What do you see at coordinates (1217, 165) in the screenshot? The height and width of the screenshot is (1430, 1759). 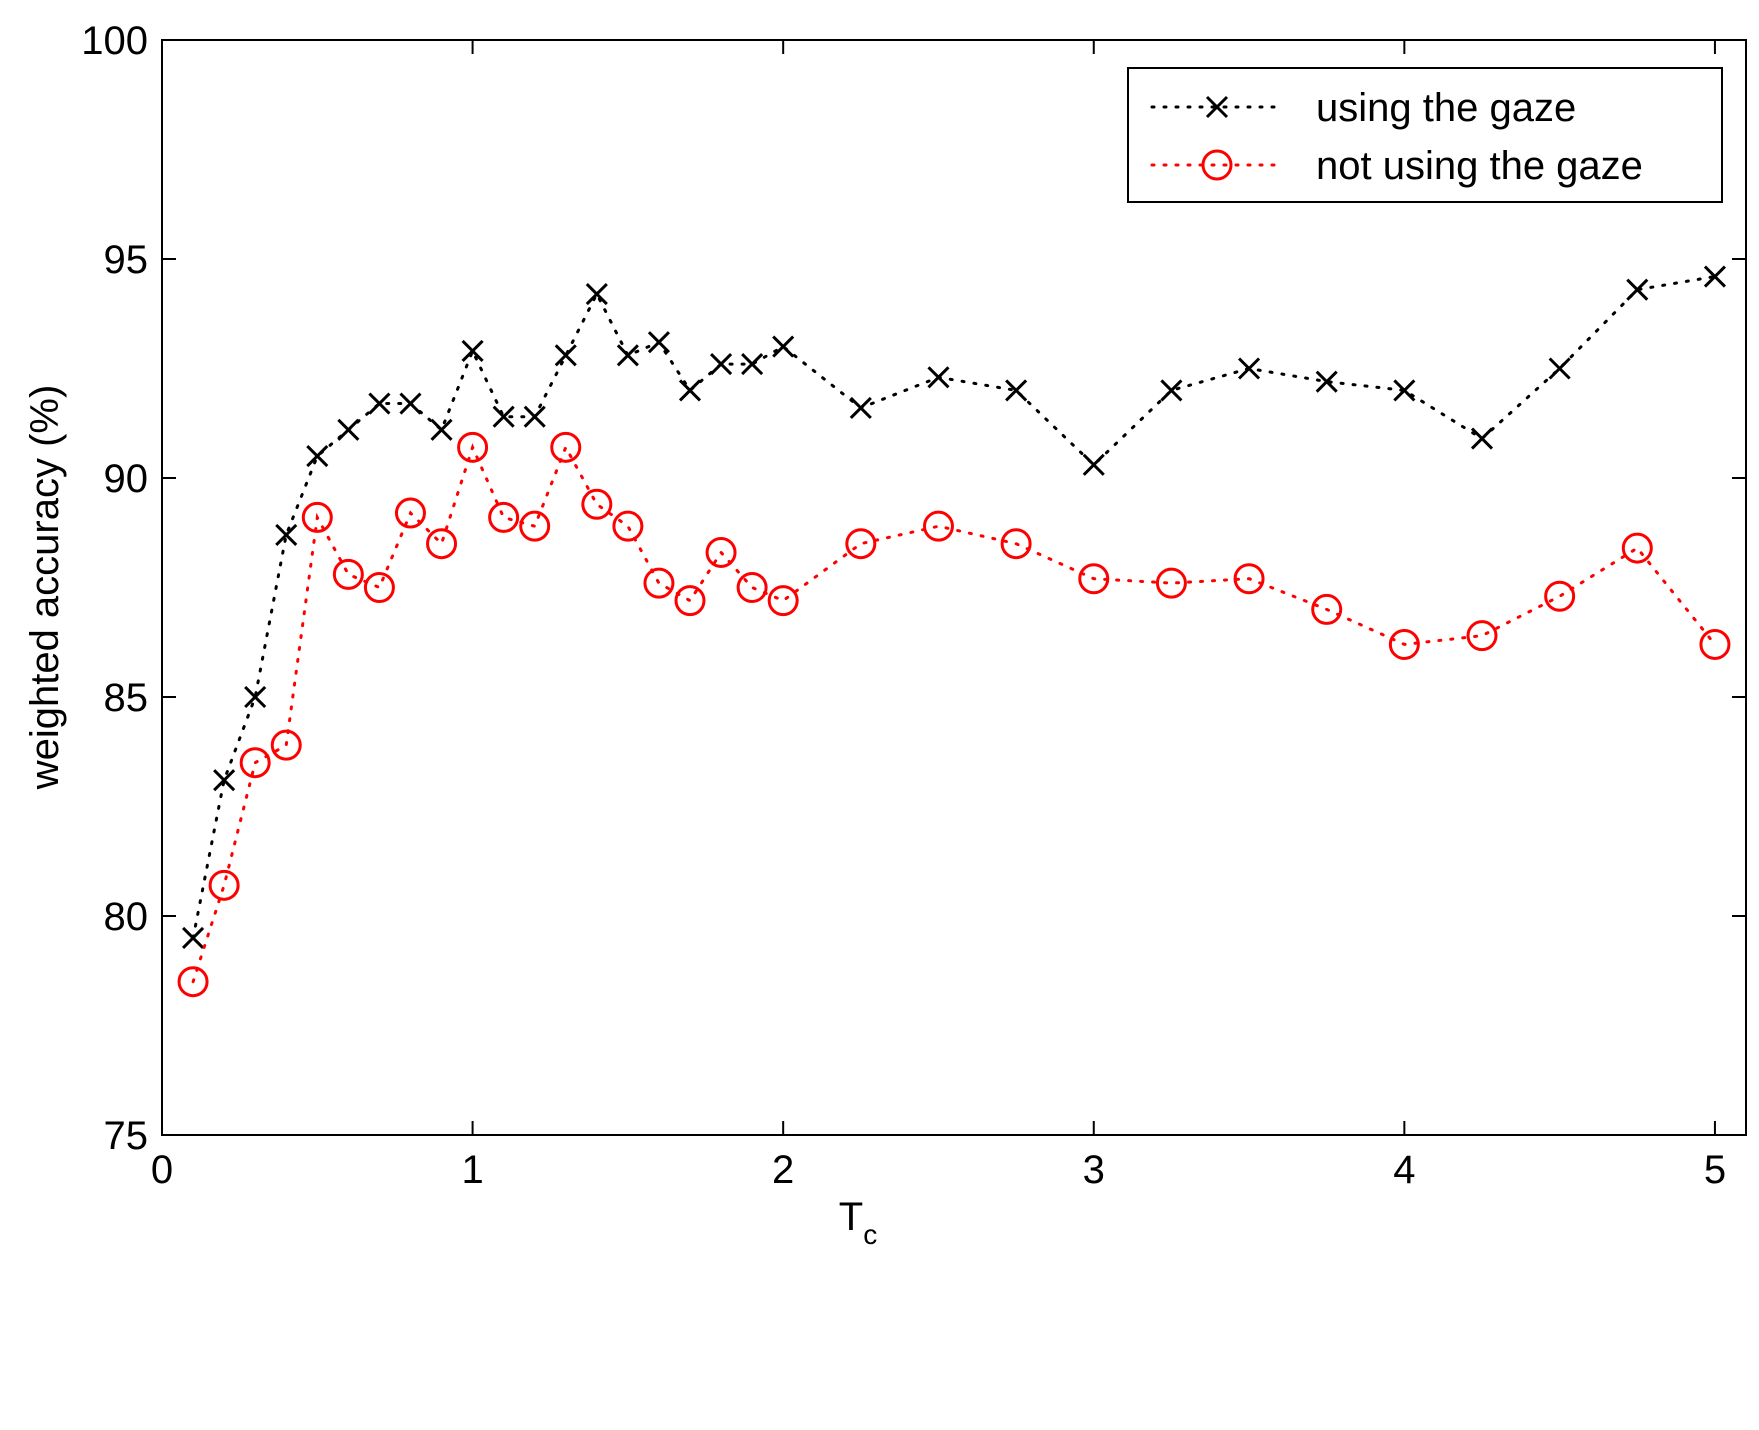 I see `legend-marker-not-using-gaze` at bounding box center [1217, 165].